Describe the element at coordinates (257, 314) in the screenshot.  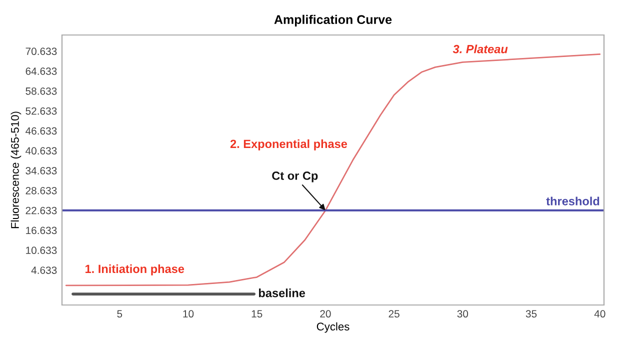
I see `x-tick-label: 15` at that location.